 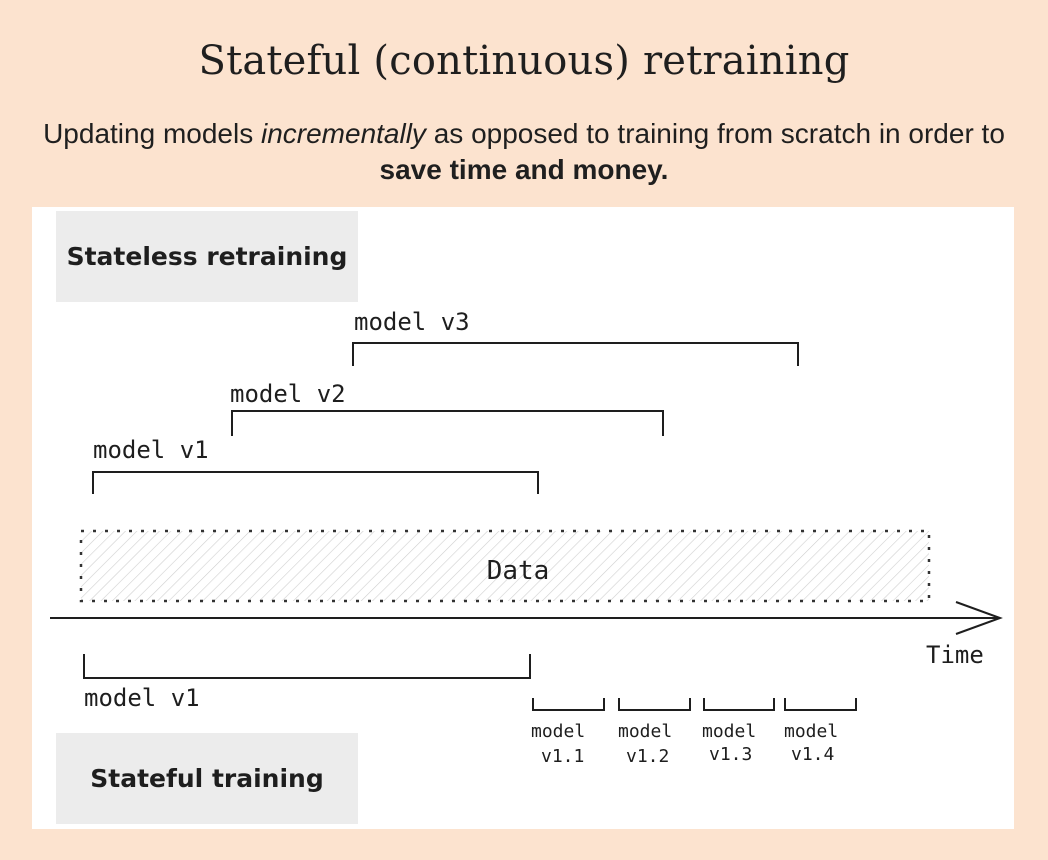 I want to click on increment-3-version: v1.3, so click(x=730, y=754).